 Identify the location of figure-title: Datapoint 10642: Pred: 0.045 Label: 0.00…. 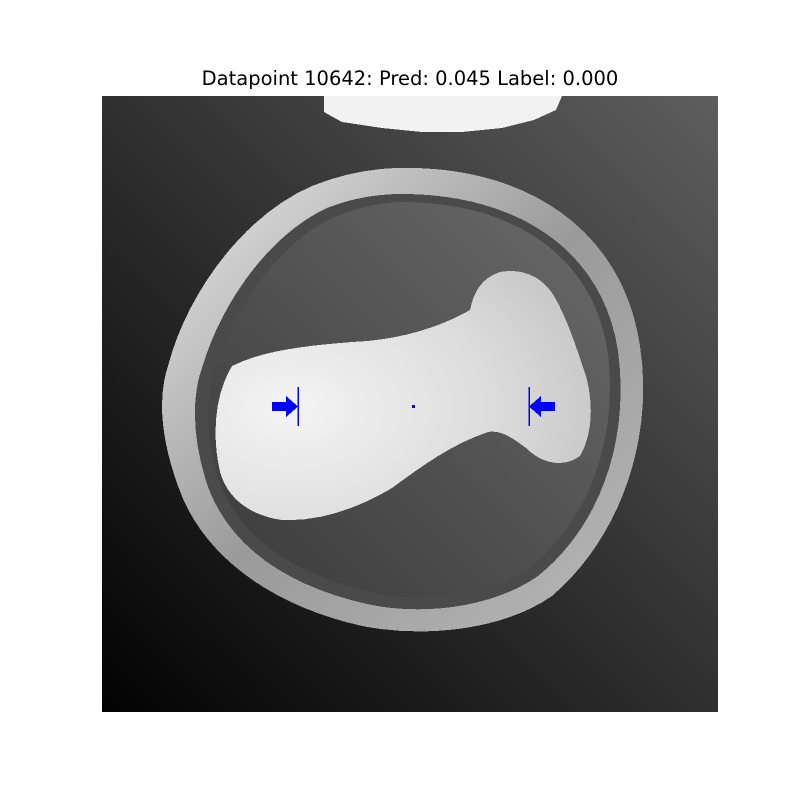
(410, 78).